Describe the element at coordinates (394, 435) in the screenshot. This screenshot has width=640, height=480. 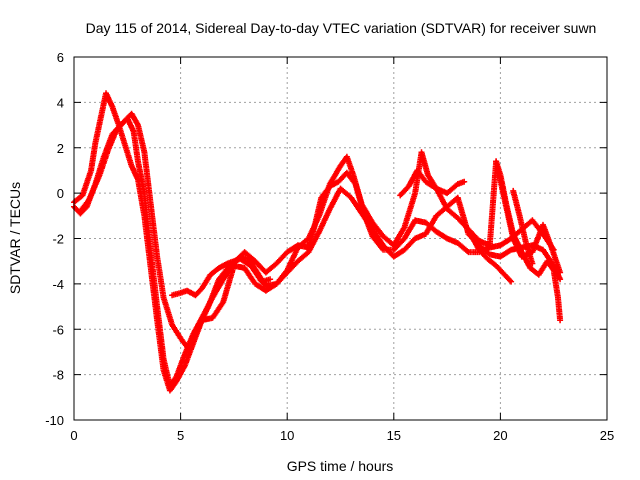
I see `x-tick-label: 15` at that location.